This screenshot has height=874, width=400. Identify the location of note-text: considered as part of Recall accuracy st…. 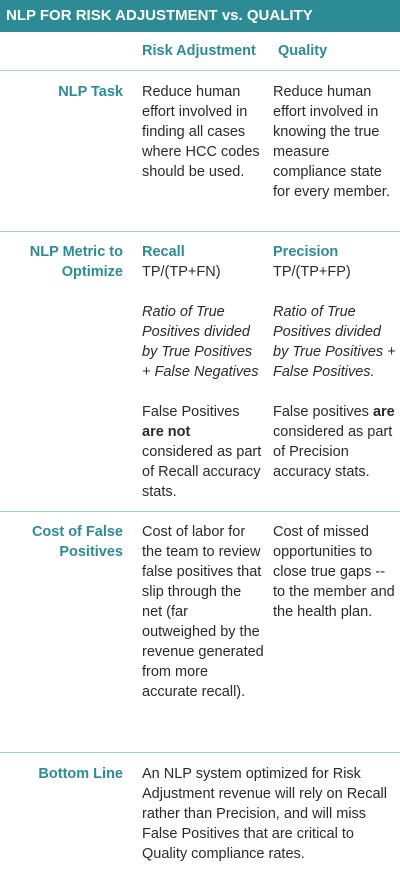
(202, 472).